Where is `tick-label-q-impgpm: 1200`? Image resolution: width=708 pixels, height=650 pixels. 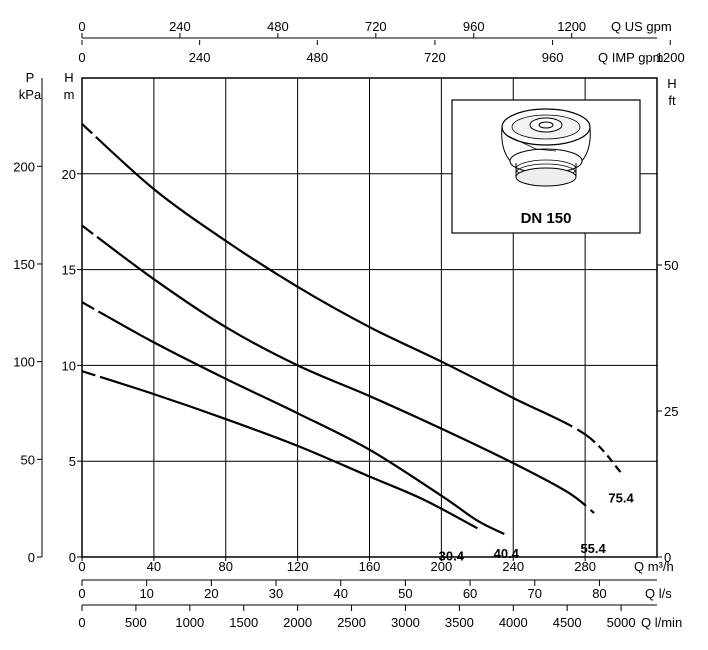
tick-label-q-impgpm: 1200 is located at coordinates (670, 57).